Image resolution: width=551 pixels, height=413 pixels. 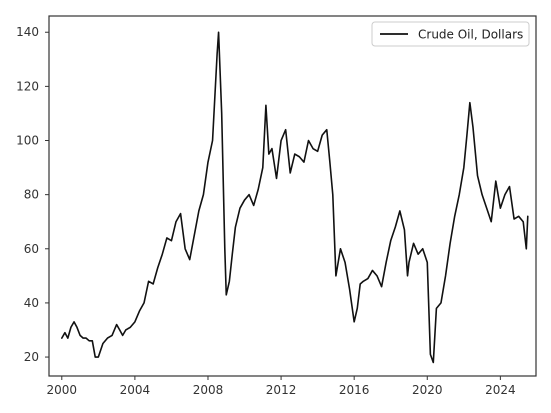 What do you see at coordinates (31, 357) in the screenshot?
I see `y-tick-label: 20` at bounding box center [31, 357].